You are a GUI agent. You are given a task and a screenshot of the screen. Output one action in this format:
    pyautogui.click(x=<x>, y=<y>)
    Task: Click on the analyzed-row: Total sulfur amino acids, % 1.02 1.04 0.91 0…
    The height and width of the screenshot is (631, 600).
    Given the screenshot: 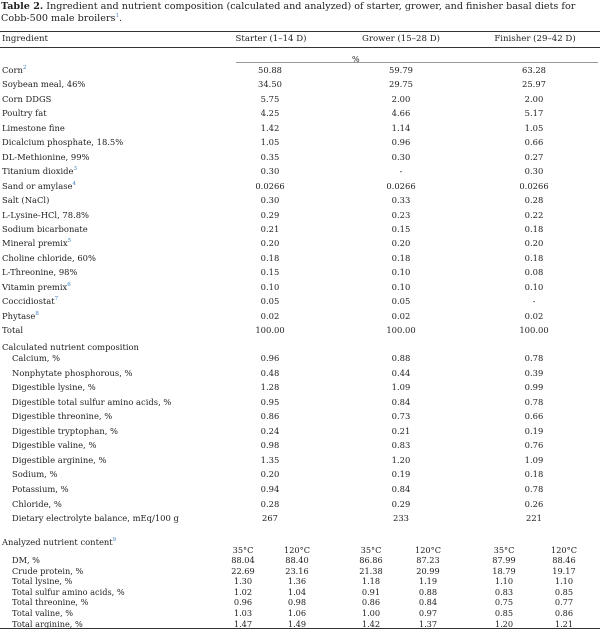 What is the action you would take?
    pyautogui.click(x=300, y=592)
    